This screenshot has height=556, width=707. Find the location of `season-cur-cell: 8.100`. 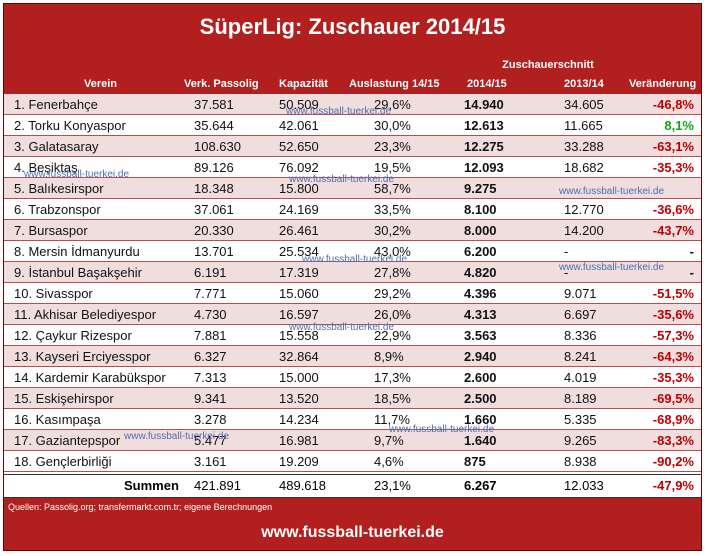

season-cur-cell: 8.100 is located at coordinates (480, 209).